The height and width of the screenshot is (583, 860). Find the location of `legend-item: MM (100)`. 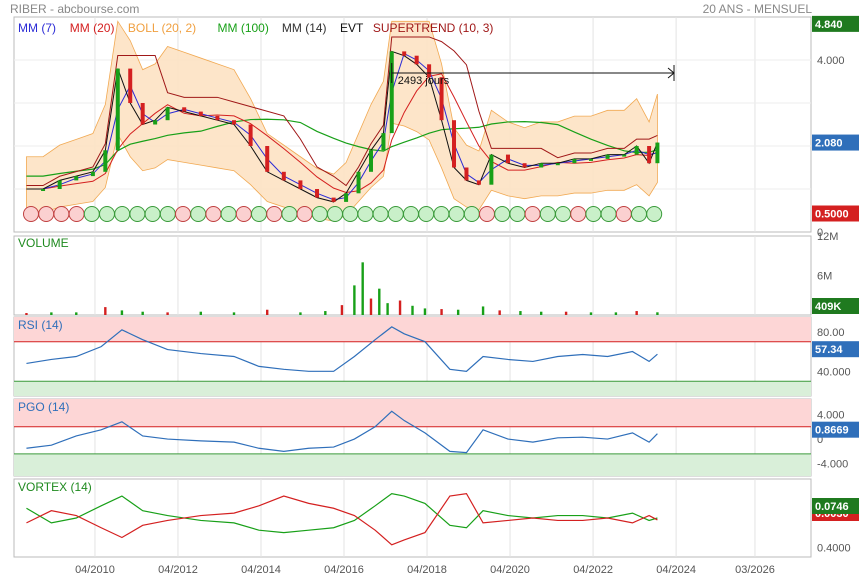

legend-item: MM (100) is located at coordinates (243, 28).